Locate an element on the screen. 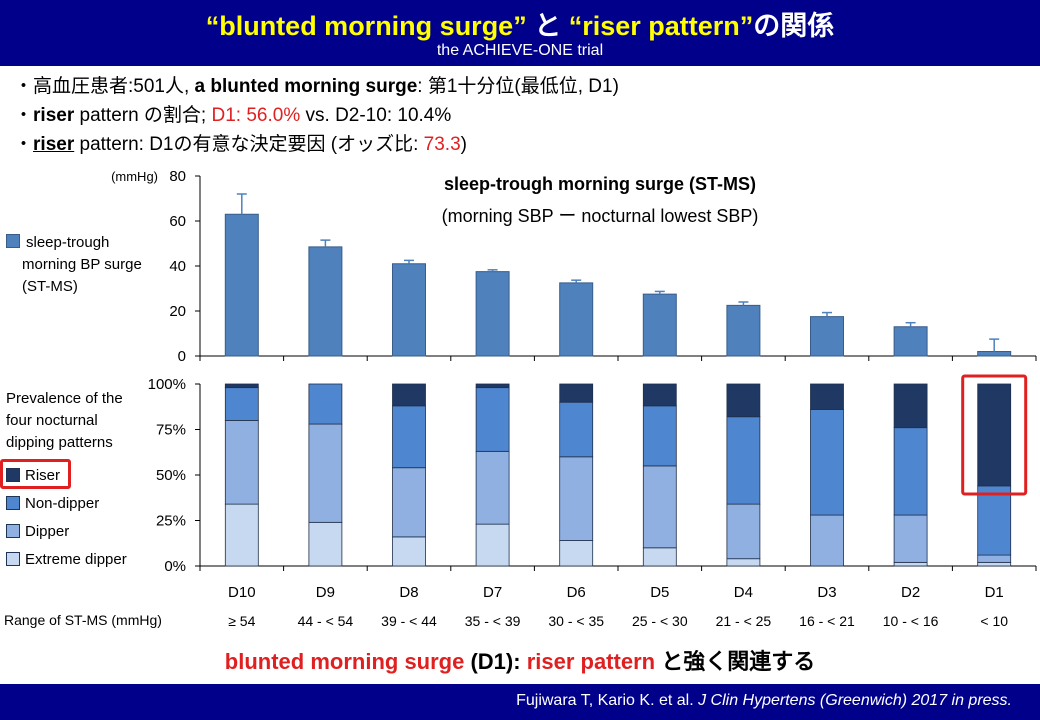 The image size is (1040, 720). bottom-y-tick-label: 0% is located at coordinates (175, 566).